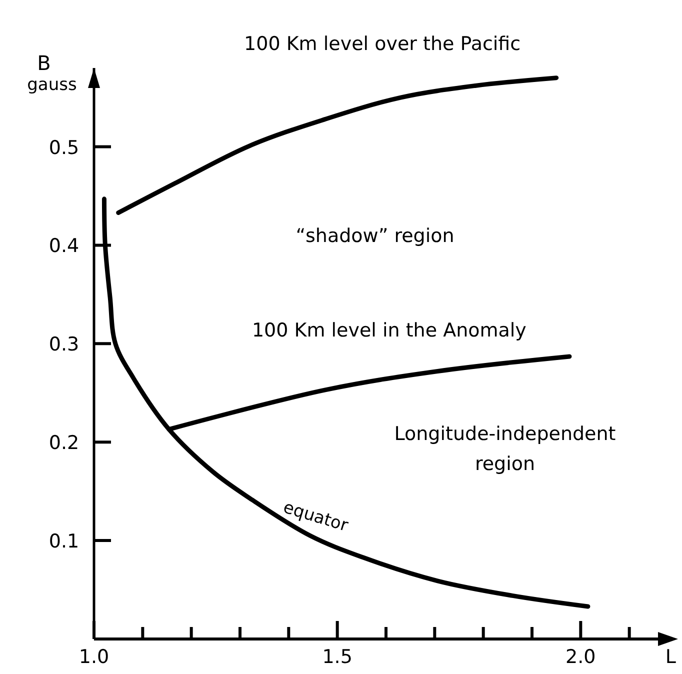  I want to click on series-label: 100 Km level in the Anomaly, so click(389, 330).